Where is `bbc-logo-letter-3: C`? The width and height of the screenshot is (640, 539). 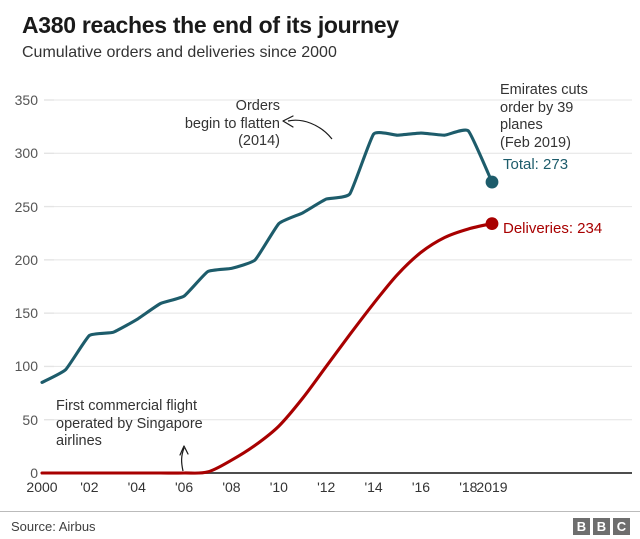
bbc-logo-letter-3: C is located at coordinates (621, 526).